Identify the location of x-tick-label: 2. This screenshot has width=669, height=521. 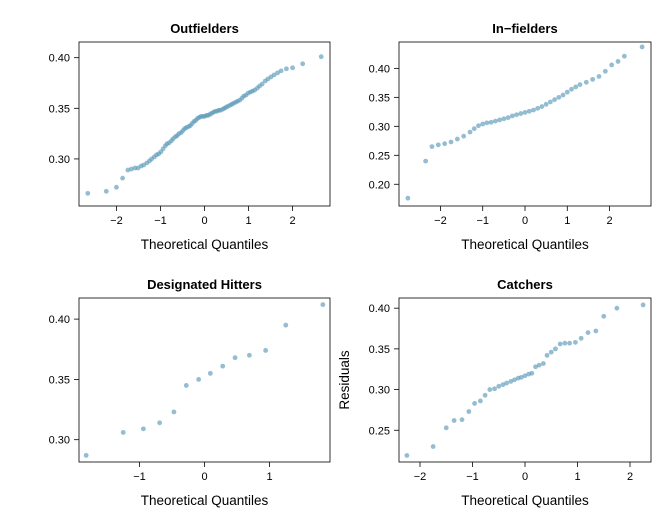
(630, 477).